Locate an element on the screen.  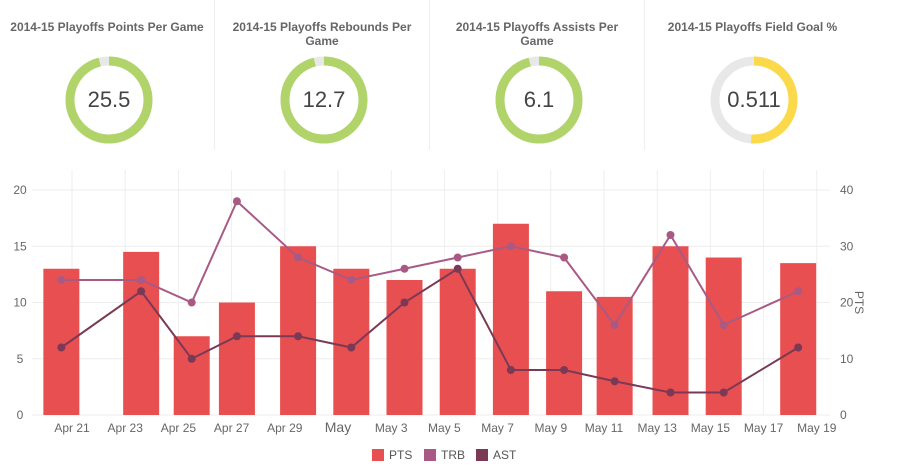
x-tick-label: Apr 23 is located at coordinates (126, 428).